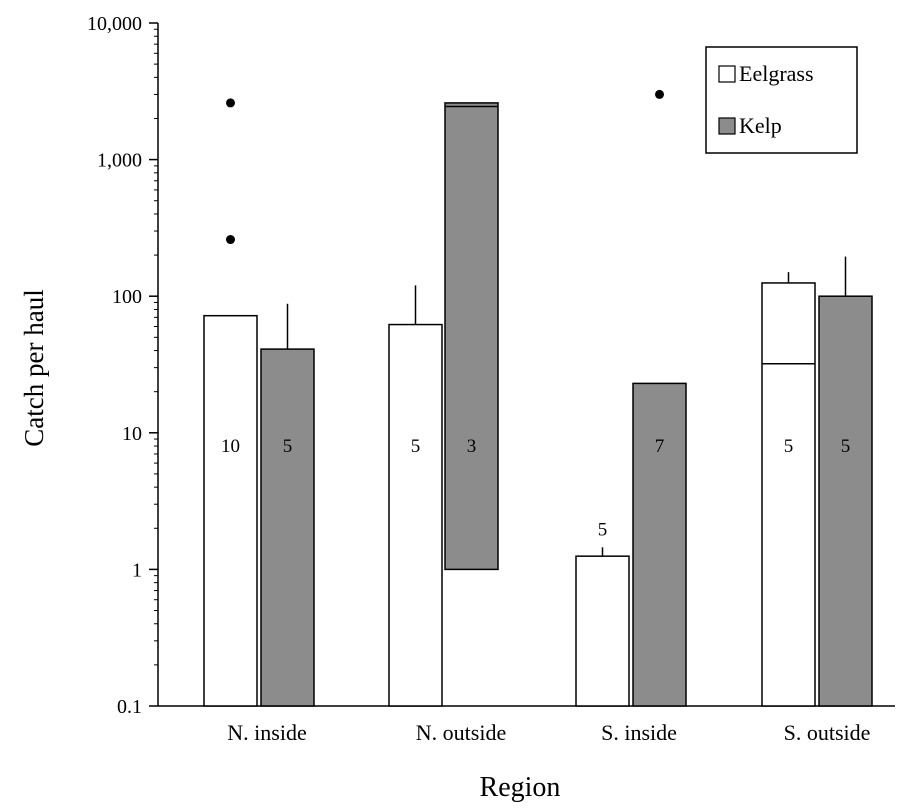 The width and height of the screenshot is (903, 809). Describe the element at coordinates (461, 732) in the screenshot. I see `x-tick-label: N. outside` at that location.